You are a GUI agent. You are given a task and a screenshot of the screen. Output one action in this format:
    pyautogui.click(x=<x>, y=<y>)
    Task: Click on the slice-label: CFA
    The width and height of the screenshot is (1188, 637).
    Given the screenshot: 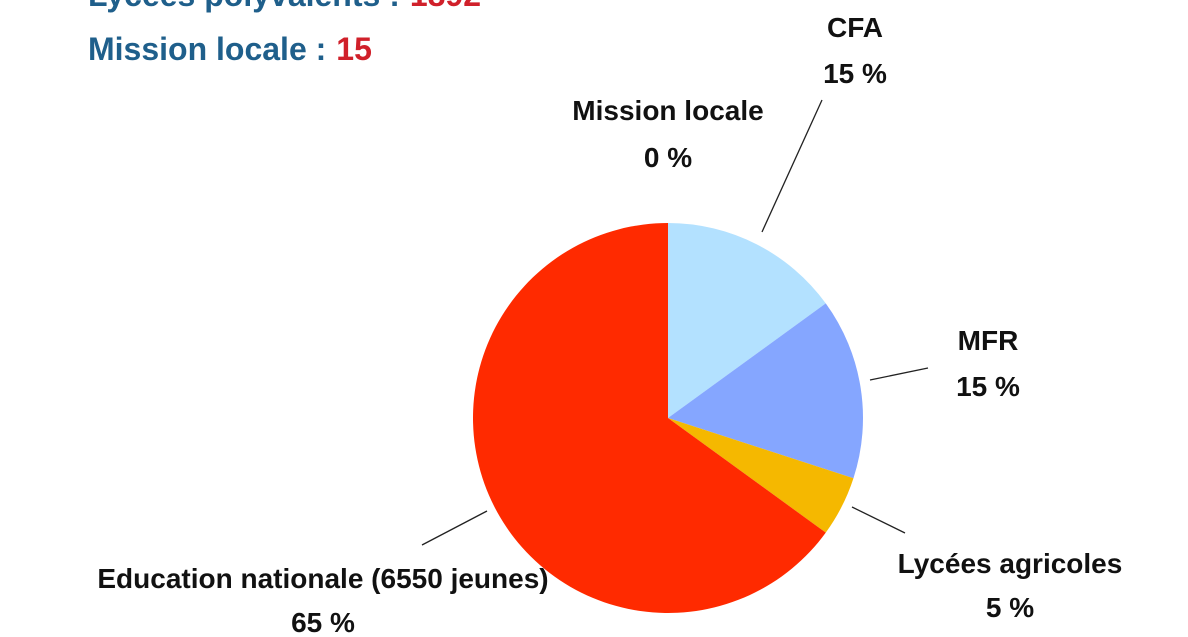 What is the action you would take?
    pyautogui.click(x=855, y=27)
    